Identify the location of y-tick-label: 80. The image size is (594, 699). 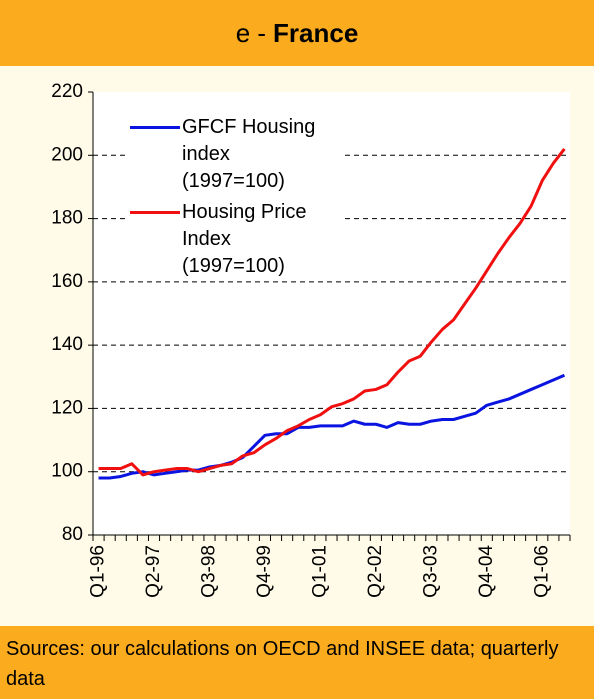
(72, 534).